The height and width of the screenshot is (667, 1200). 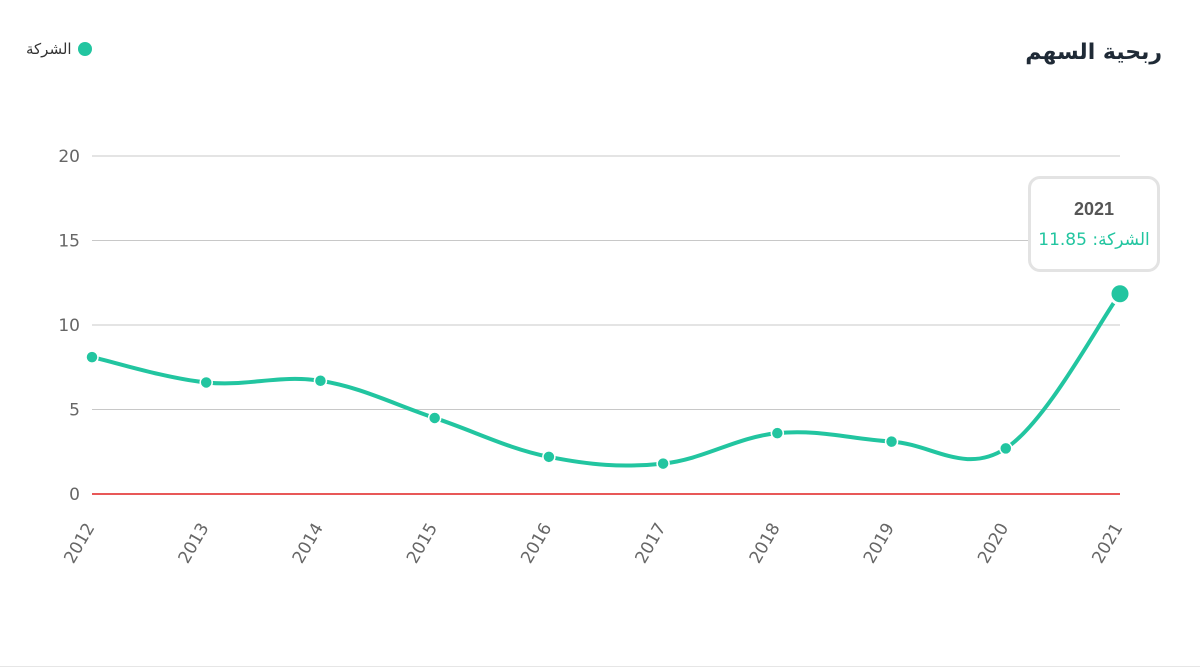 What do you see at coordinates (49, 49) in the screenshot?
I see `legend-label: الشركة` at bounding box center [49, 49].